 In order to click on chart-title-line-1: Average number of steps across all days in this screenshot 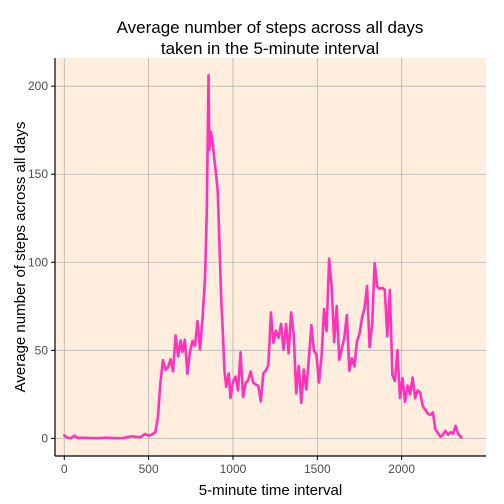, I will do `click(270, 27)`.